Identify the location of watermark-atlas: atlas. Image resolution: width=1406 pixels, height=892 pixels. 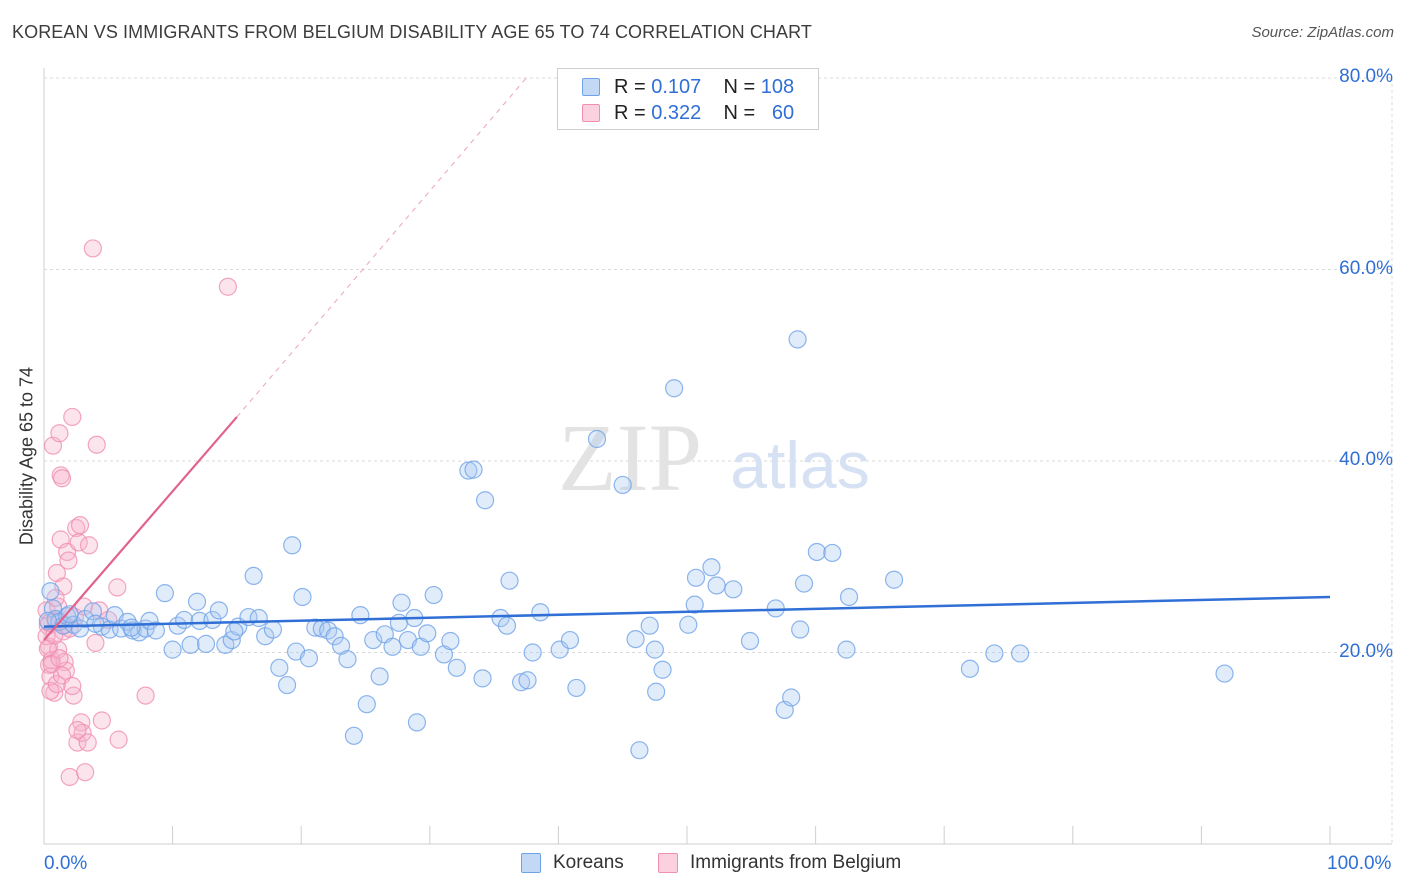
(799, 465).